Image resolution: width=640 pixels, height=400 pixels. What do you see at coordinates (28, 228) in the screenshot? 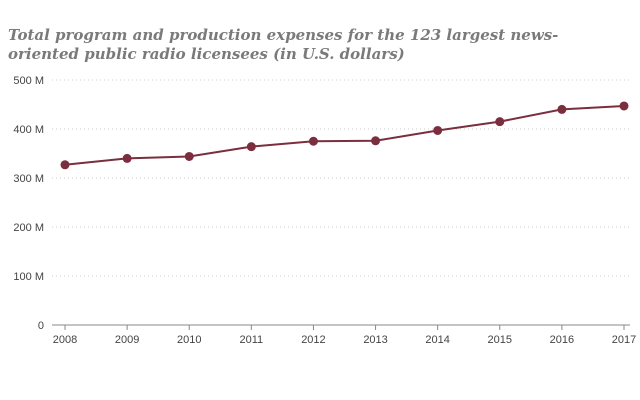
I see `y-tick-label: 200 M` at bounding box center [28, 228].